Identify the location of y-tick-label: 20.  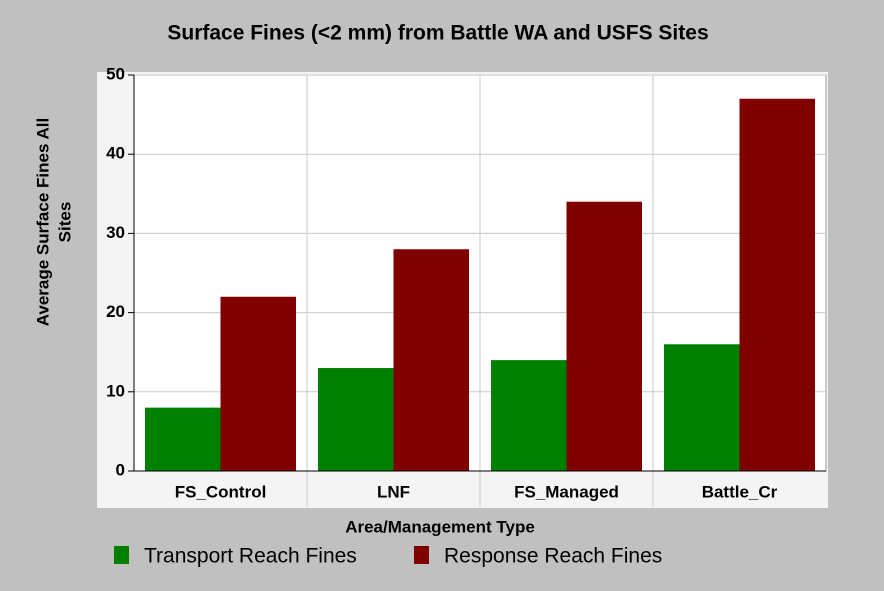
(115, 311).